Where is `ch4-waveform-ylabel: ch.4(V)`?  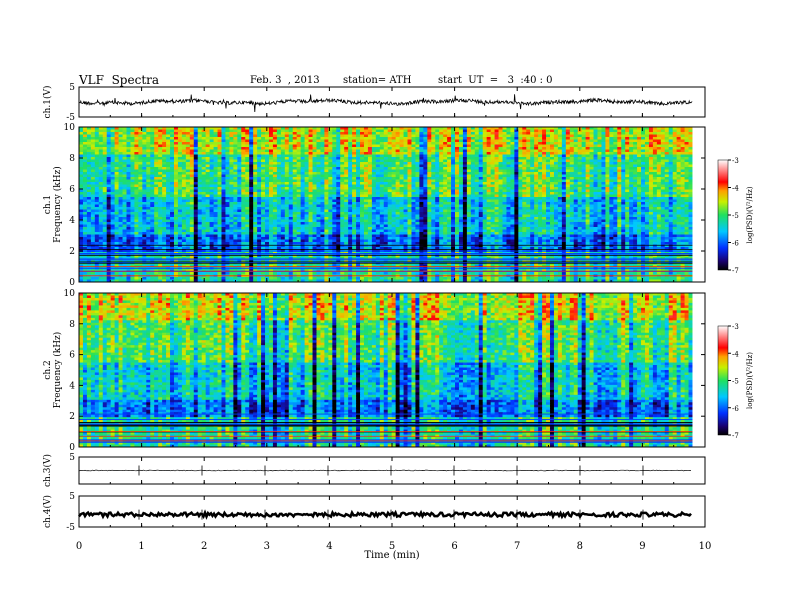
ch4-waveform-ylabel: ch.4(V) is located at coordinates (47, 511).